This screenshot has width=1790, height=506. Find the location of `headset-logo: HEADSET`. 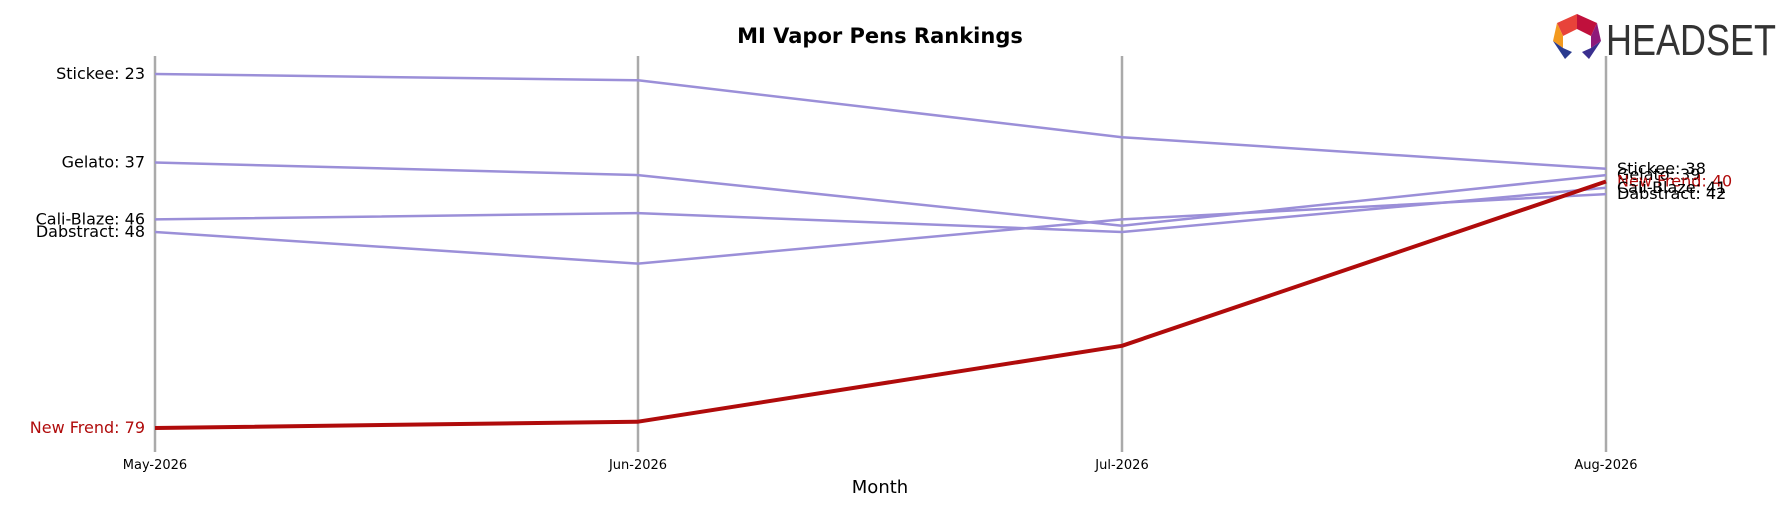

headset-logo: HEADSET is located at coordinates (1664, 39).